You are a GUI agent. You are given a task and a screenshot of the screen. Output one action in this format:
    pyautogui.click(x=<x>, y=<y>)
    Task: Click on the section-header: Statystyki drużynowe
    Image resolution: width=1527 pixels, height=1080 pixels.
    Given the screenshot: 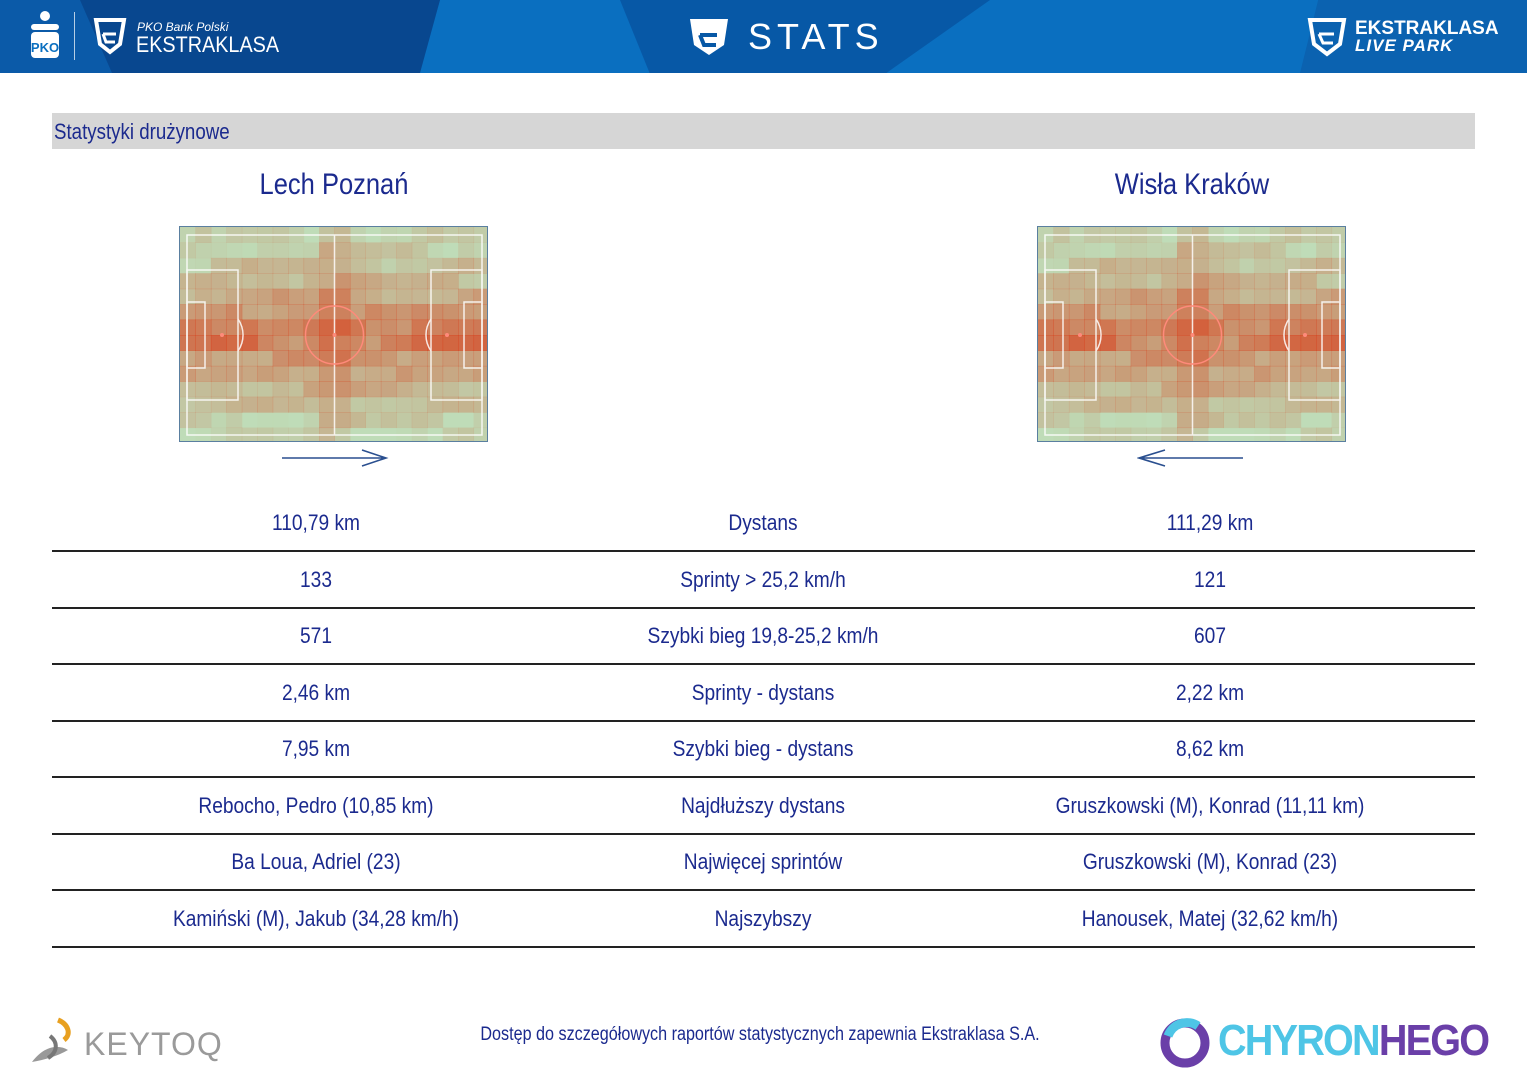 What is the action you would take?
    pyautogui.click(x=763, y=131)
    